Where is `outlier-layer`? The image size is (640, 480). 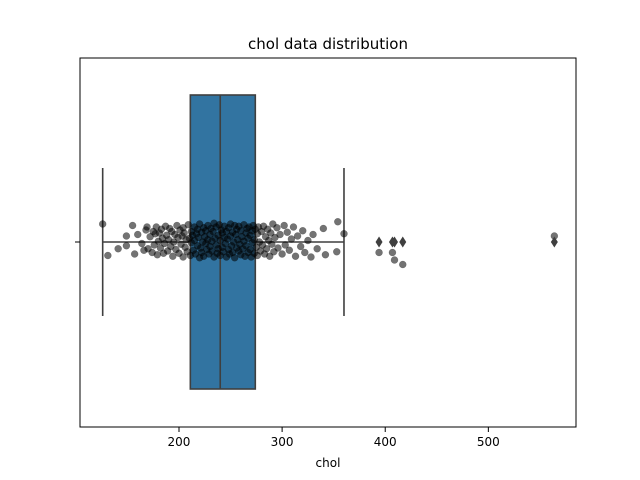 outlier-layer is located at coordinates (466, 242).